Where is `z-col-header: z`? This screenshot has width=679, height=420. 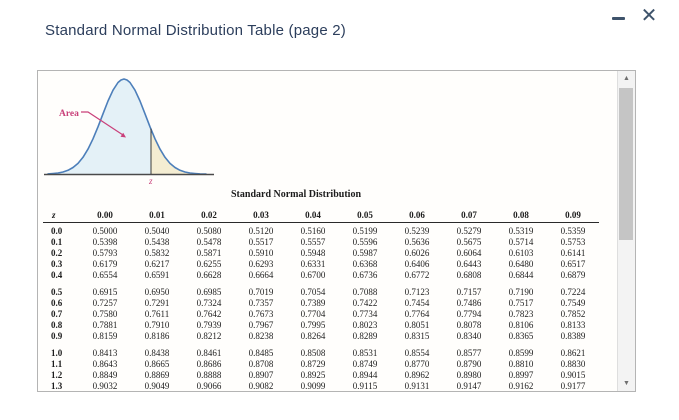
z-col-header: z is located at coordinates (61, 215).